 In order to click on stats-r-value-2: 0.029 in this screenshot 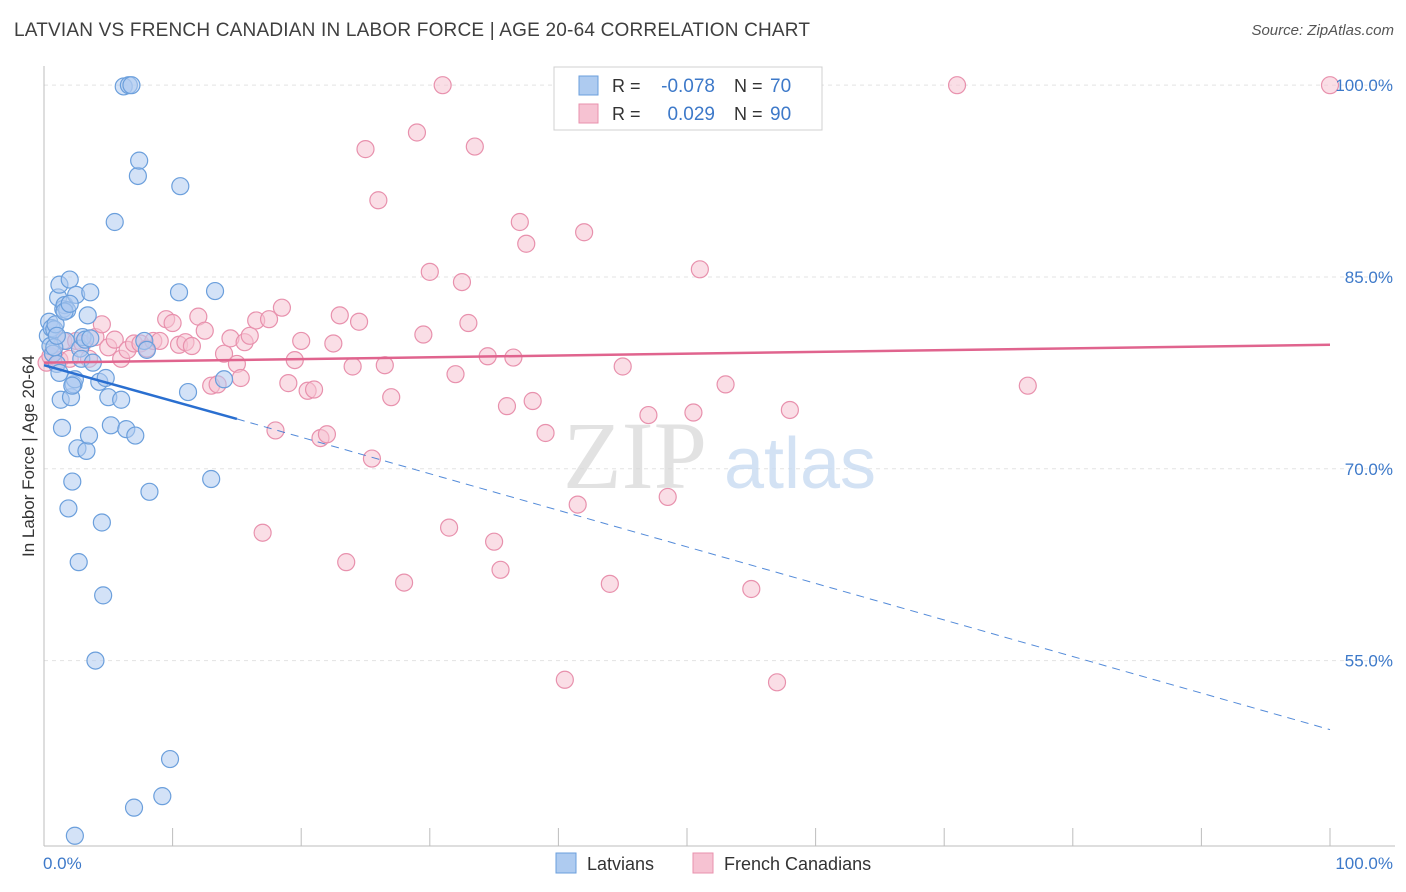, I will do `click(691, 114)`.